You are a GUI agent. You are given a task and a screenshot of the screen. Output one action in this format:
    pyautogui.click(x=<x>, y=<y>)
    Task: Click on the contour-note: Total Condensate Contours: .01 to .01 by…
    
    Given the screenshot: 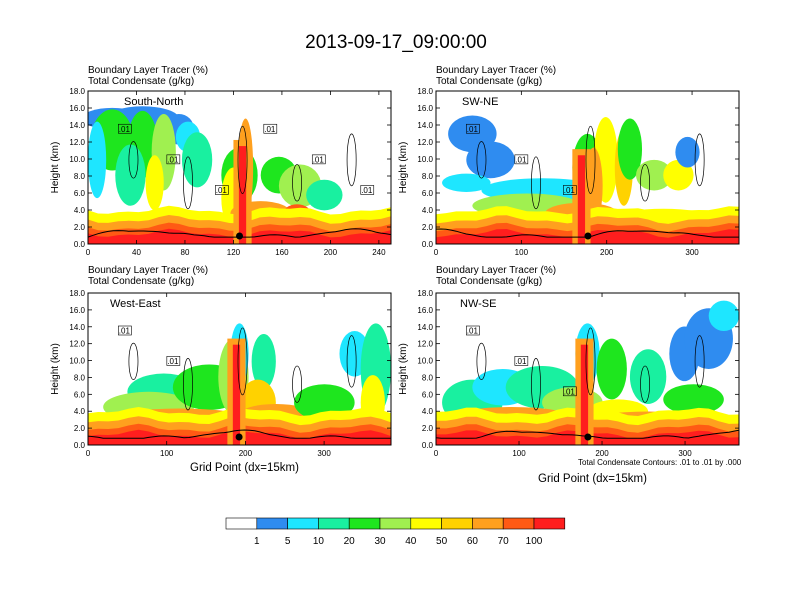 What is the action you would take?
    pyautogui.click(x=660, y=462)
    